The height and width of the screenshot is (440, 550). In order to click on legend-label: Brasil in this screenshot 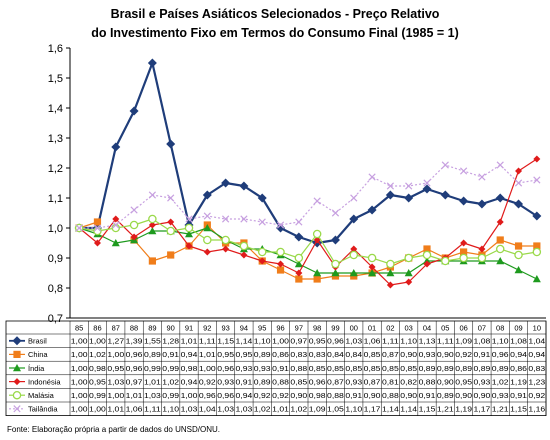, I will do `click(37, 341)`.